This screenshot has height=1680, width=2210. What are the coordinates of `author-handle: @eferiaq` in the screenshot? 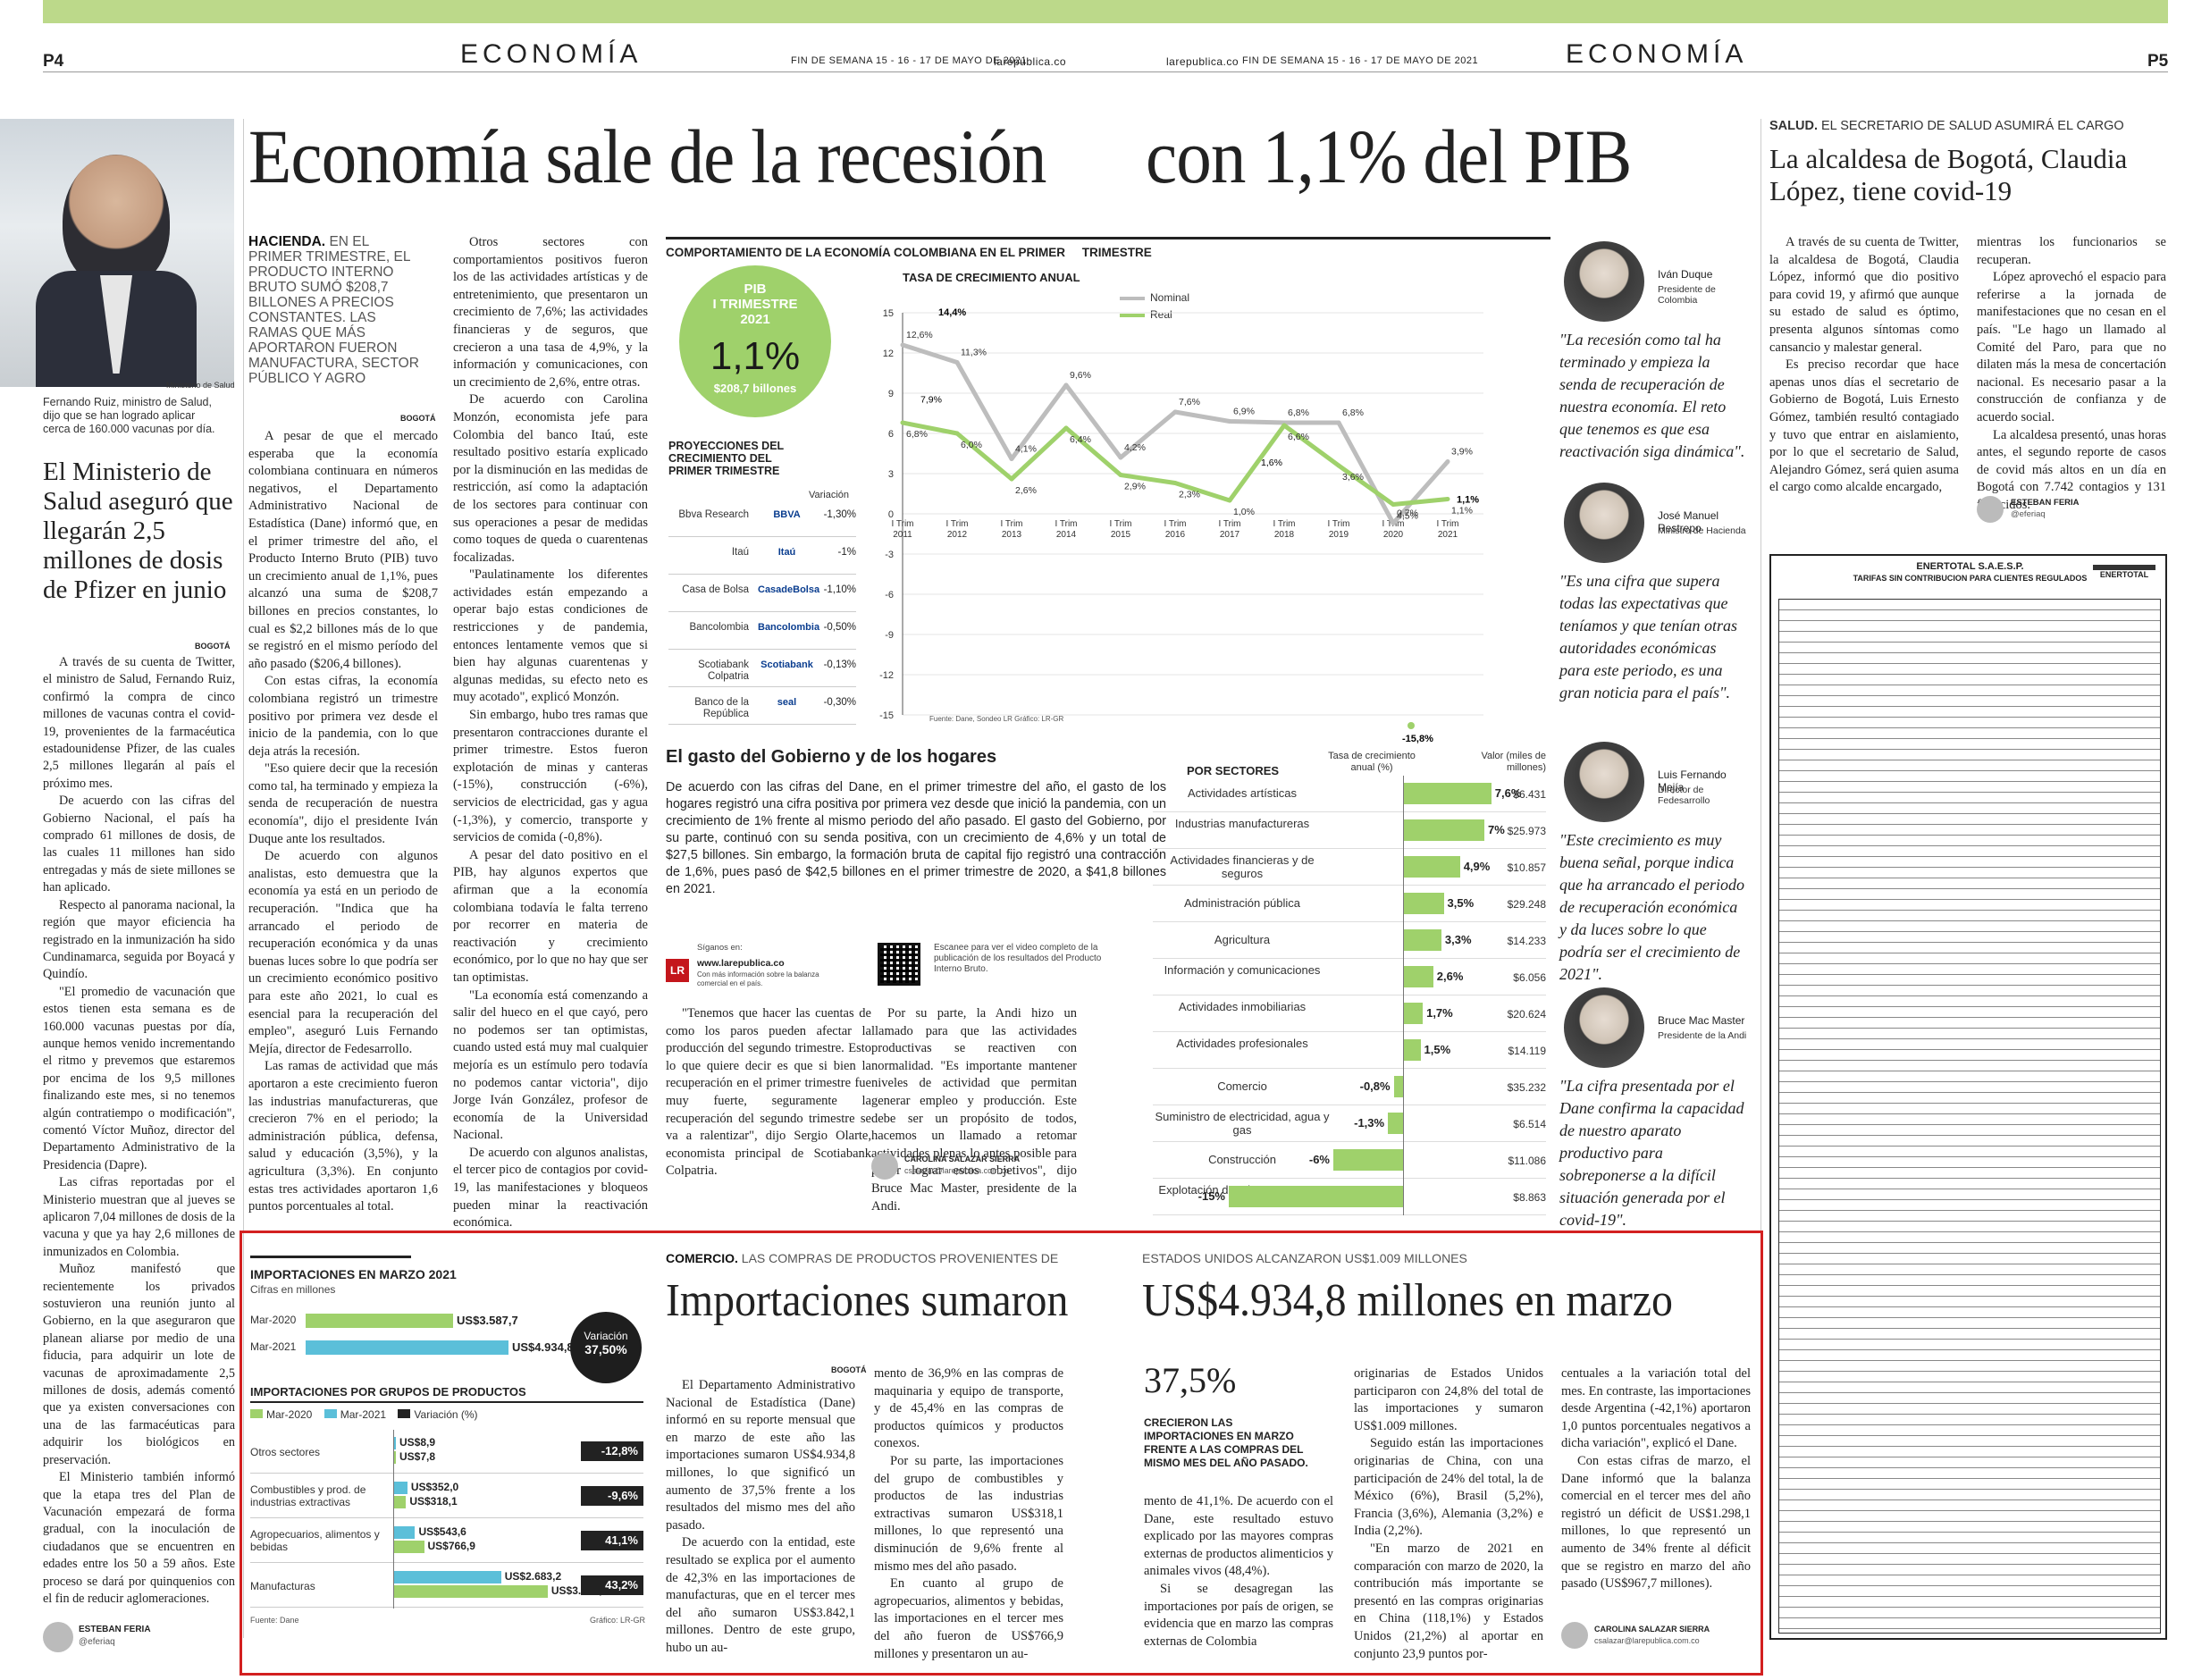 It's located at (97, 1642).